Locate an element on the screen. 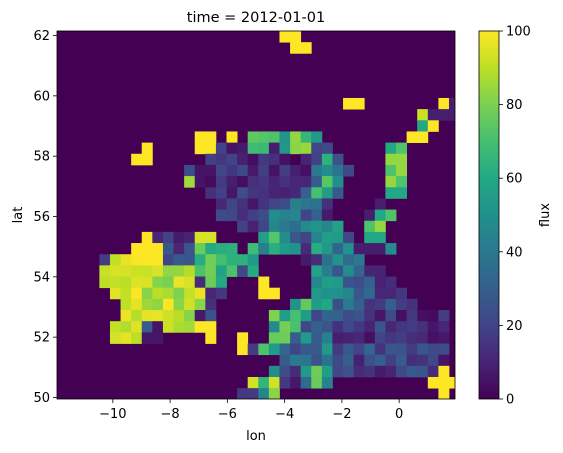 The image size is (563, 453). colorbar-label: flux is located at coordinates (545, 215).